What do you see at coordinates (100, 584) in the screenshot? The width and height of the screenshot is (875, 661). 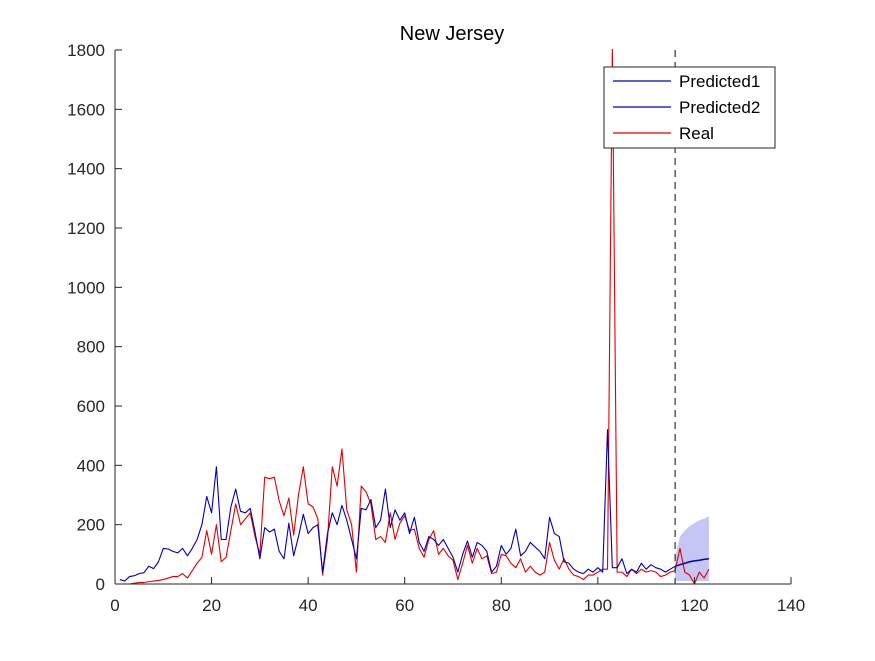 I see `y-tick-label: 0` at bounding box center [100, 584].